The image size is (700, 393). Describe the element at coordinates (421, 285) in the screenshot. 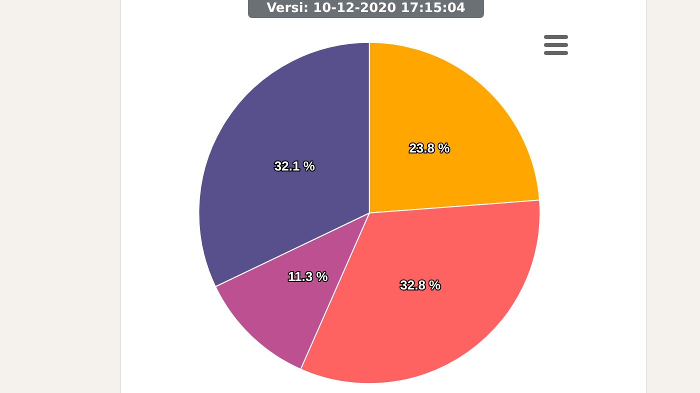

I see `data-label: 32.8 %` at that location.